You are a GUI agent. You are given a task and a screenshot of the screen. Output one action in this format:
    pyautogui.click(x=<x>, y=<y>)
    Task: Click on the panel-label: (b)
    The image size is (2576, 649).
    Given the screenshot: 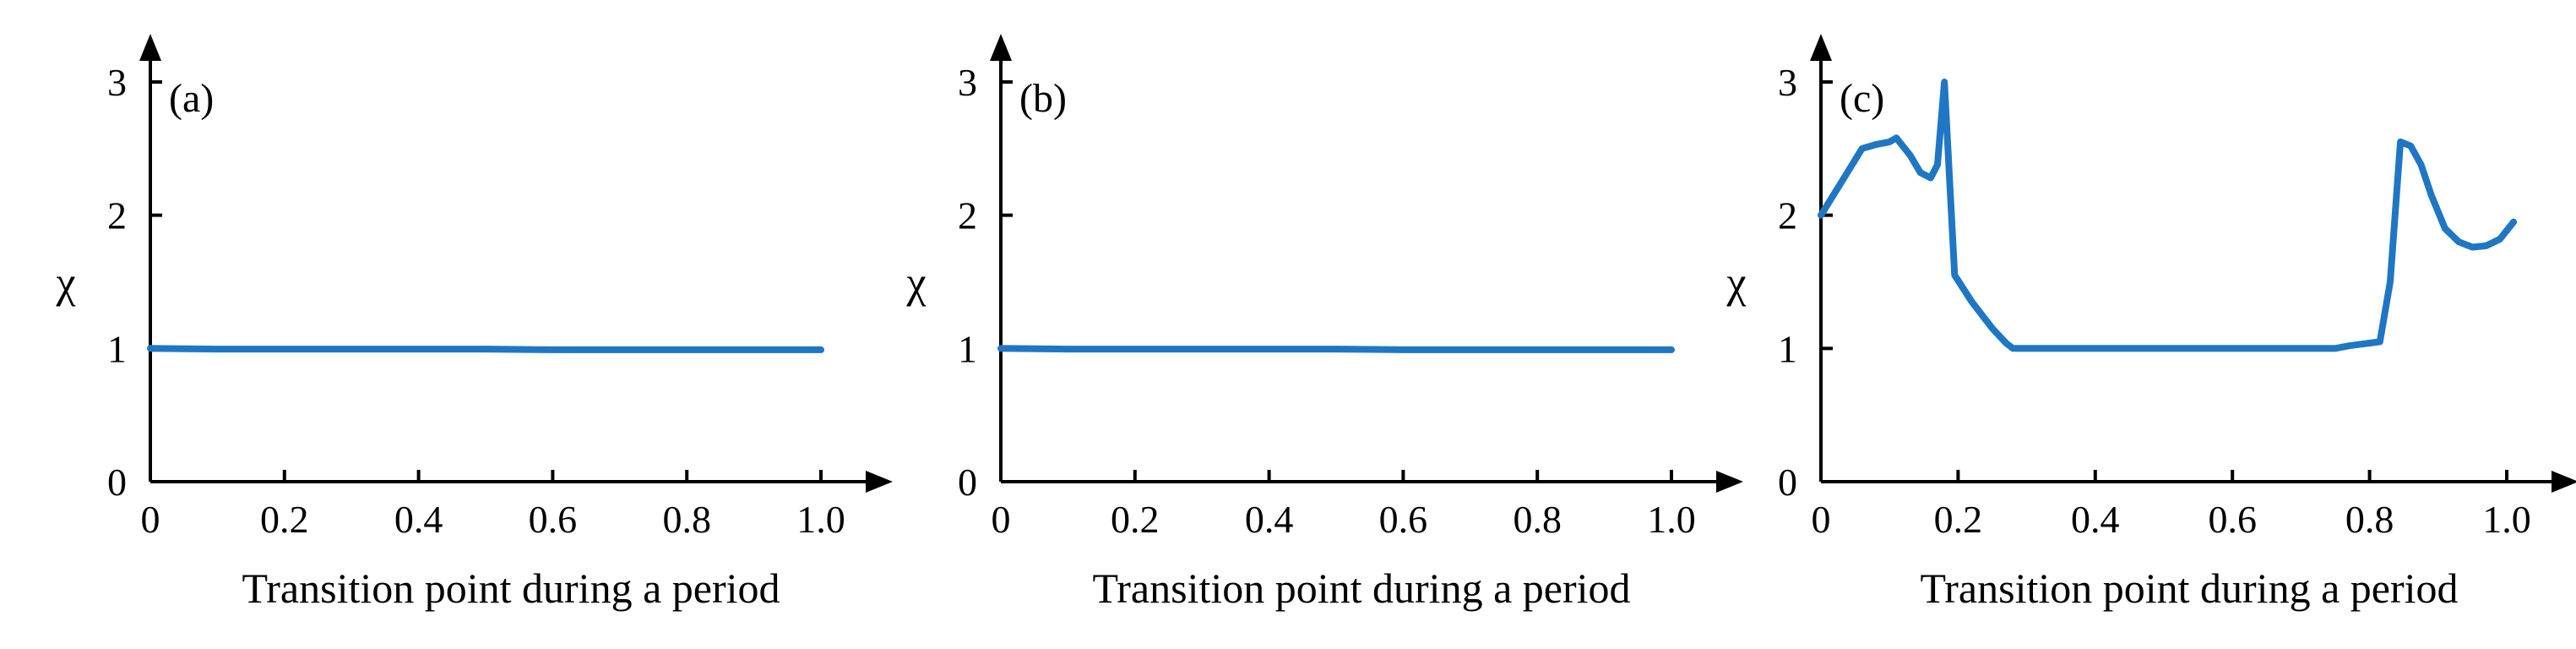 What is the action you would take?
    pyautogui.click(x=1043, y=99)
    